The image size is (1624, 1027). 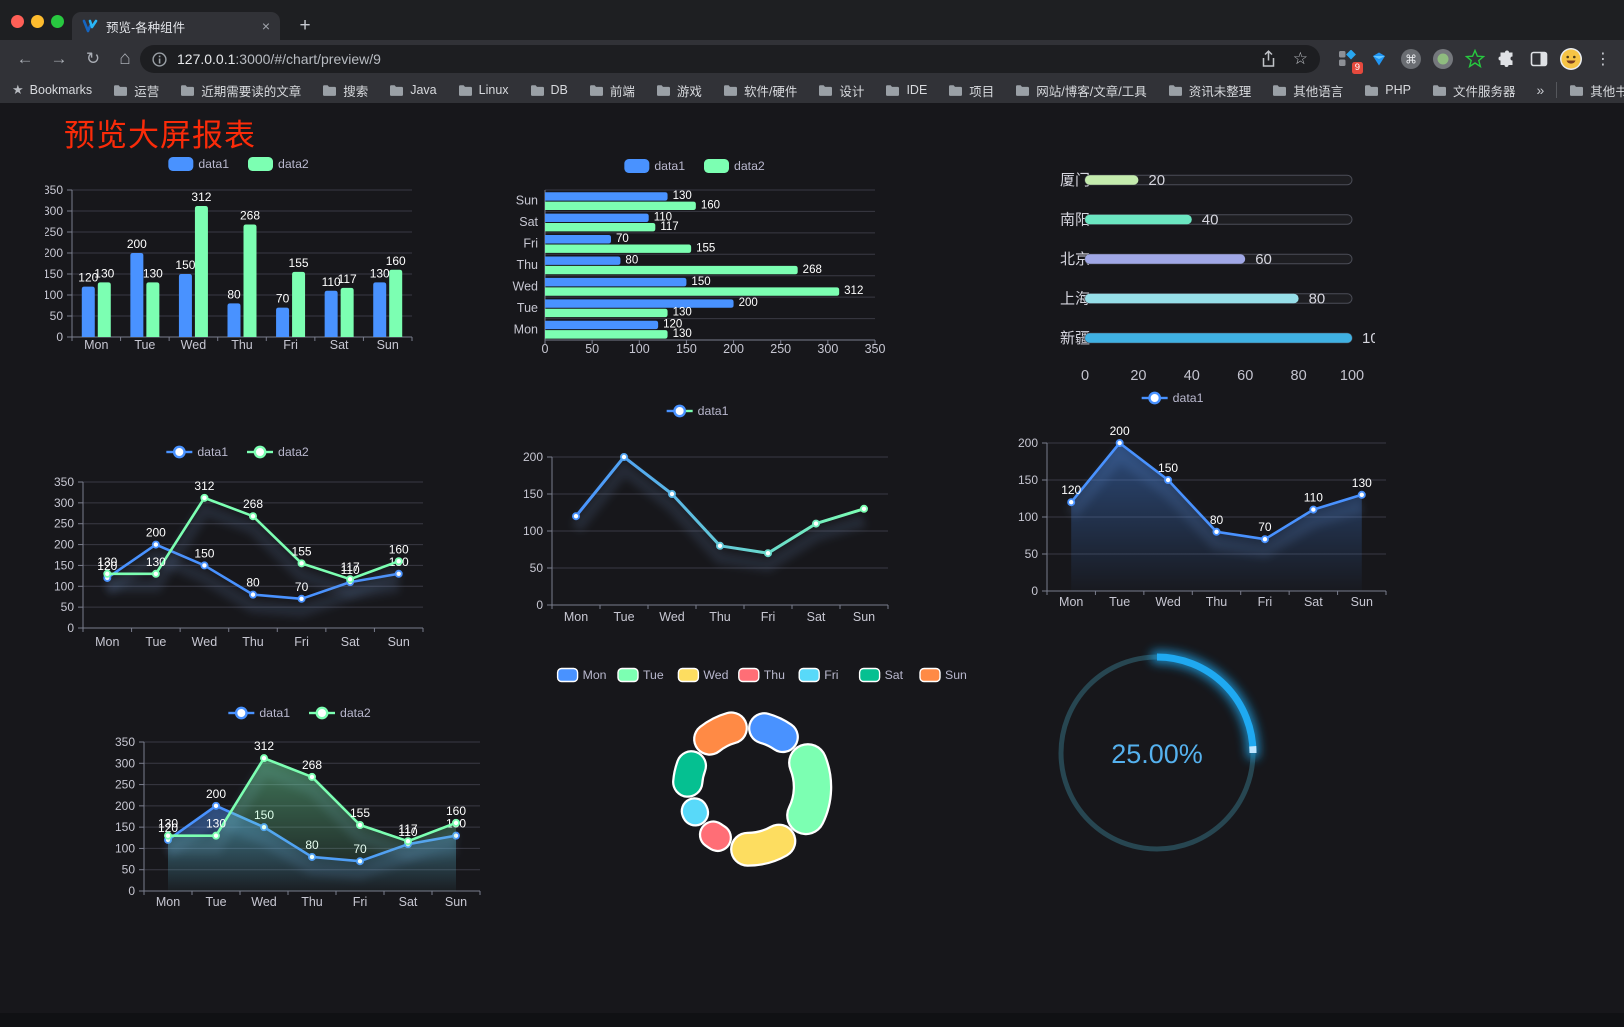 What do you see at coordinates (1603, 59) in the screenshot?
I see `browser-menu-icon: ⋮` at bounding box center [1603, 59].